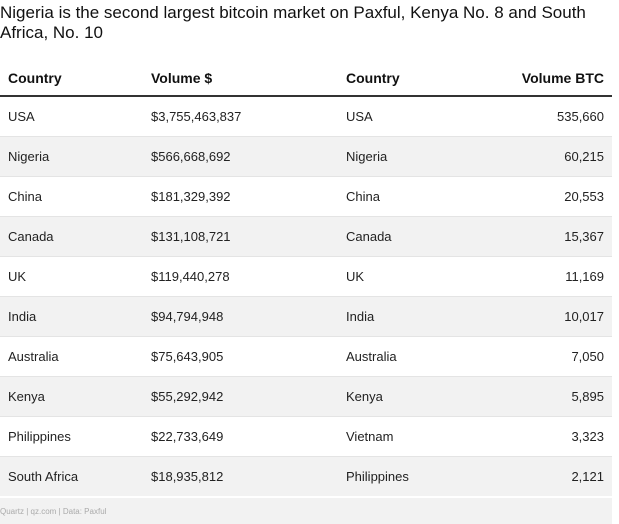  I want to click on country-usd-cell: Canada, so click(71, 236).